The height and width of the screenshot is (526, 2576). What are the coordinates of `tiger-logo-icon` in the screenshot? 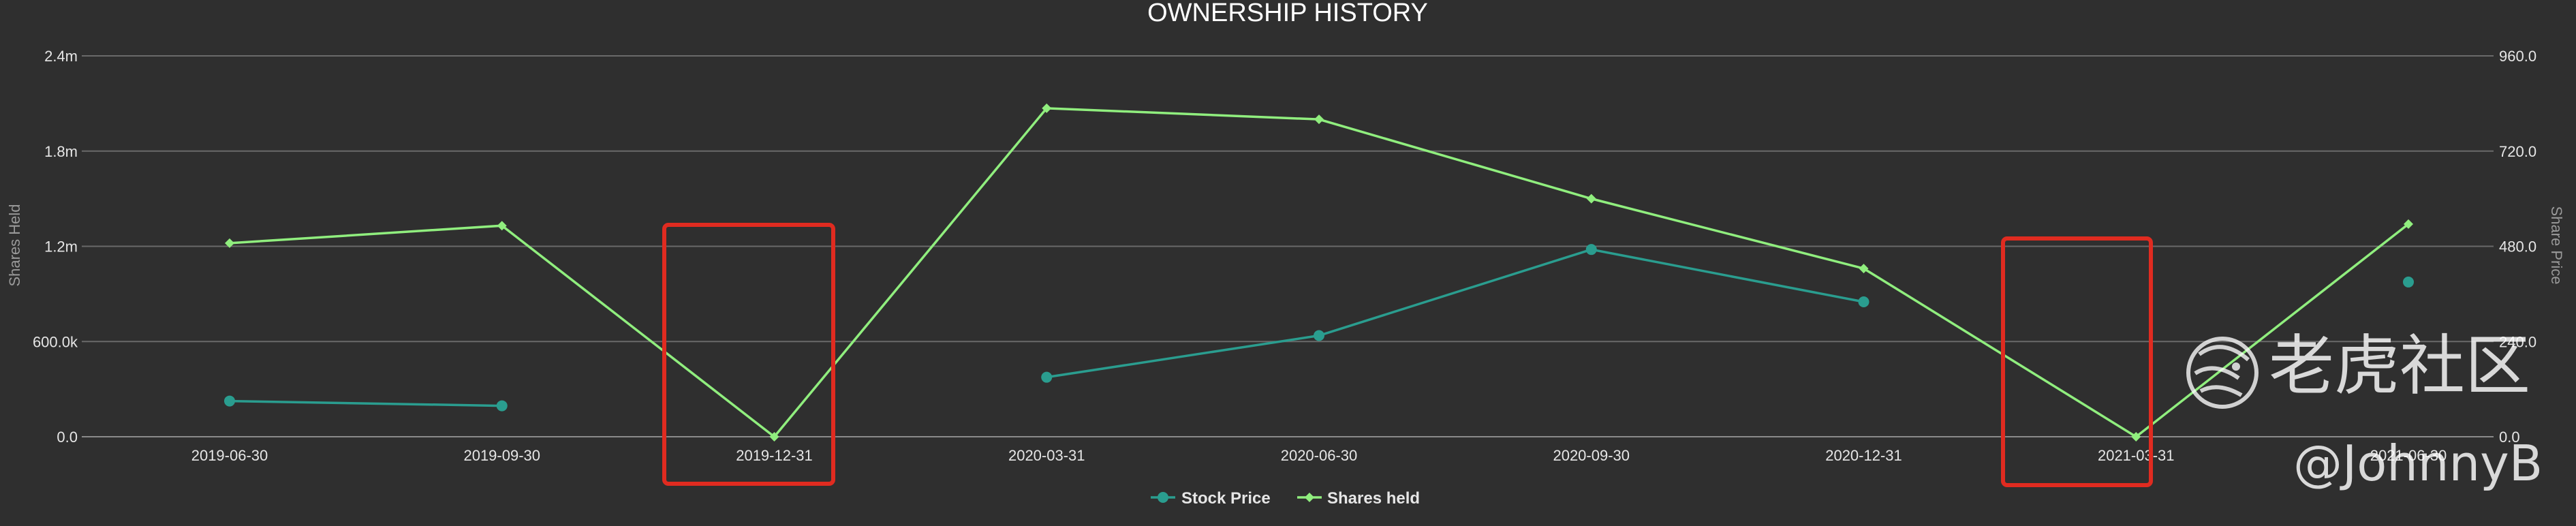 It's located at (2222, 373).